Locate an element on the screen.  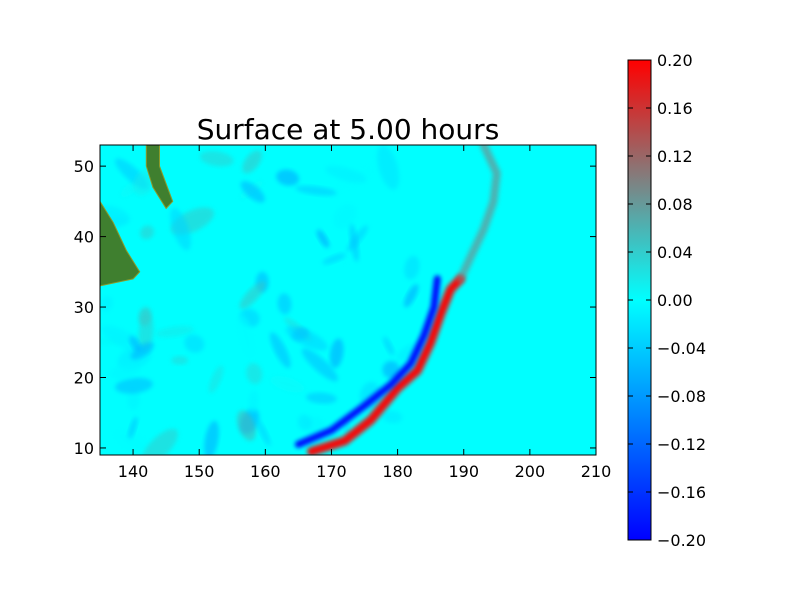
colorbar-tick-label: −0.04 is located at coordinates (681, 348).